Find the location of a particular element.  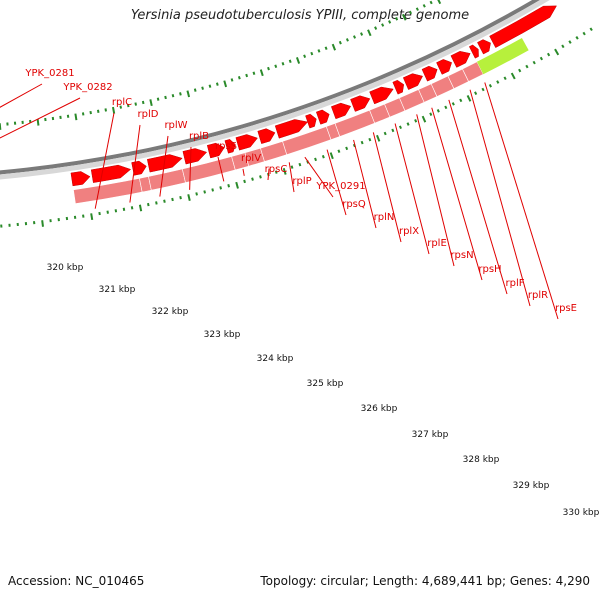

scale-label: 321 kbp is located at coordinates (117, 290).